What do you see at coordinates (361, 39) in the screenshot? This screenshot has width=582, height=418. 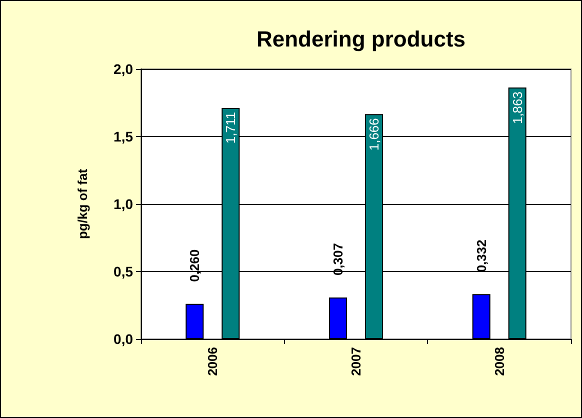 I see `chart-title: Rendering products` at bounding box center [361, 39].